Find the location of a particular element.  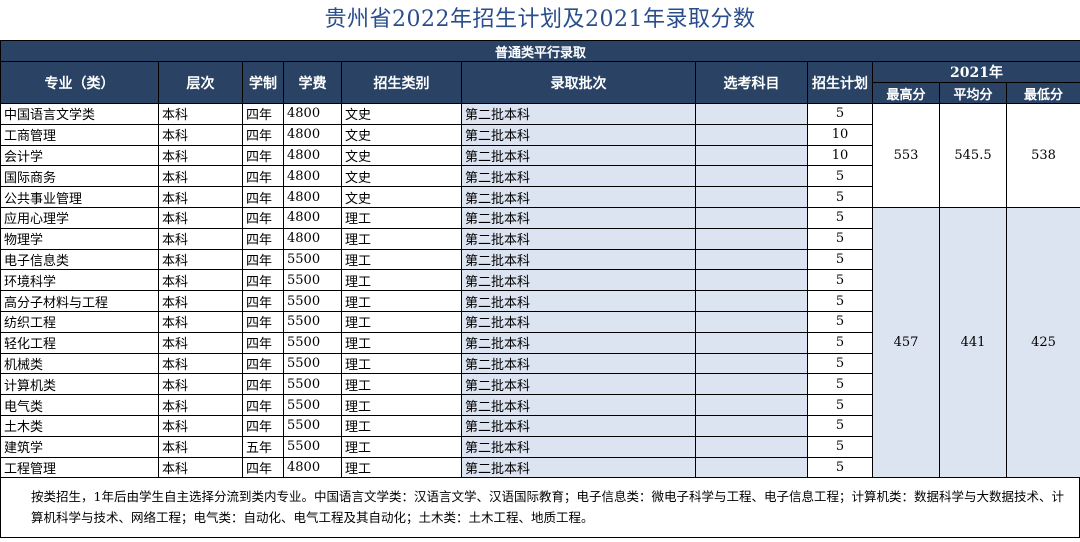

score-min-cell: 538 is located at coordinates (1042, 155).